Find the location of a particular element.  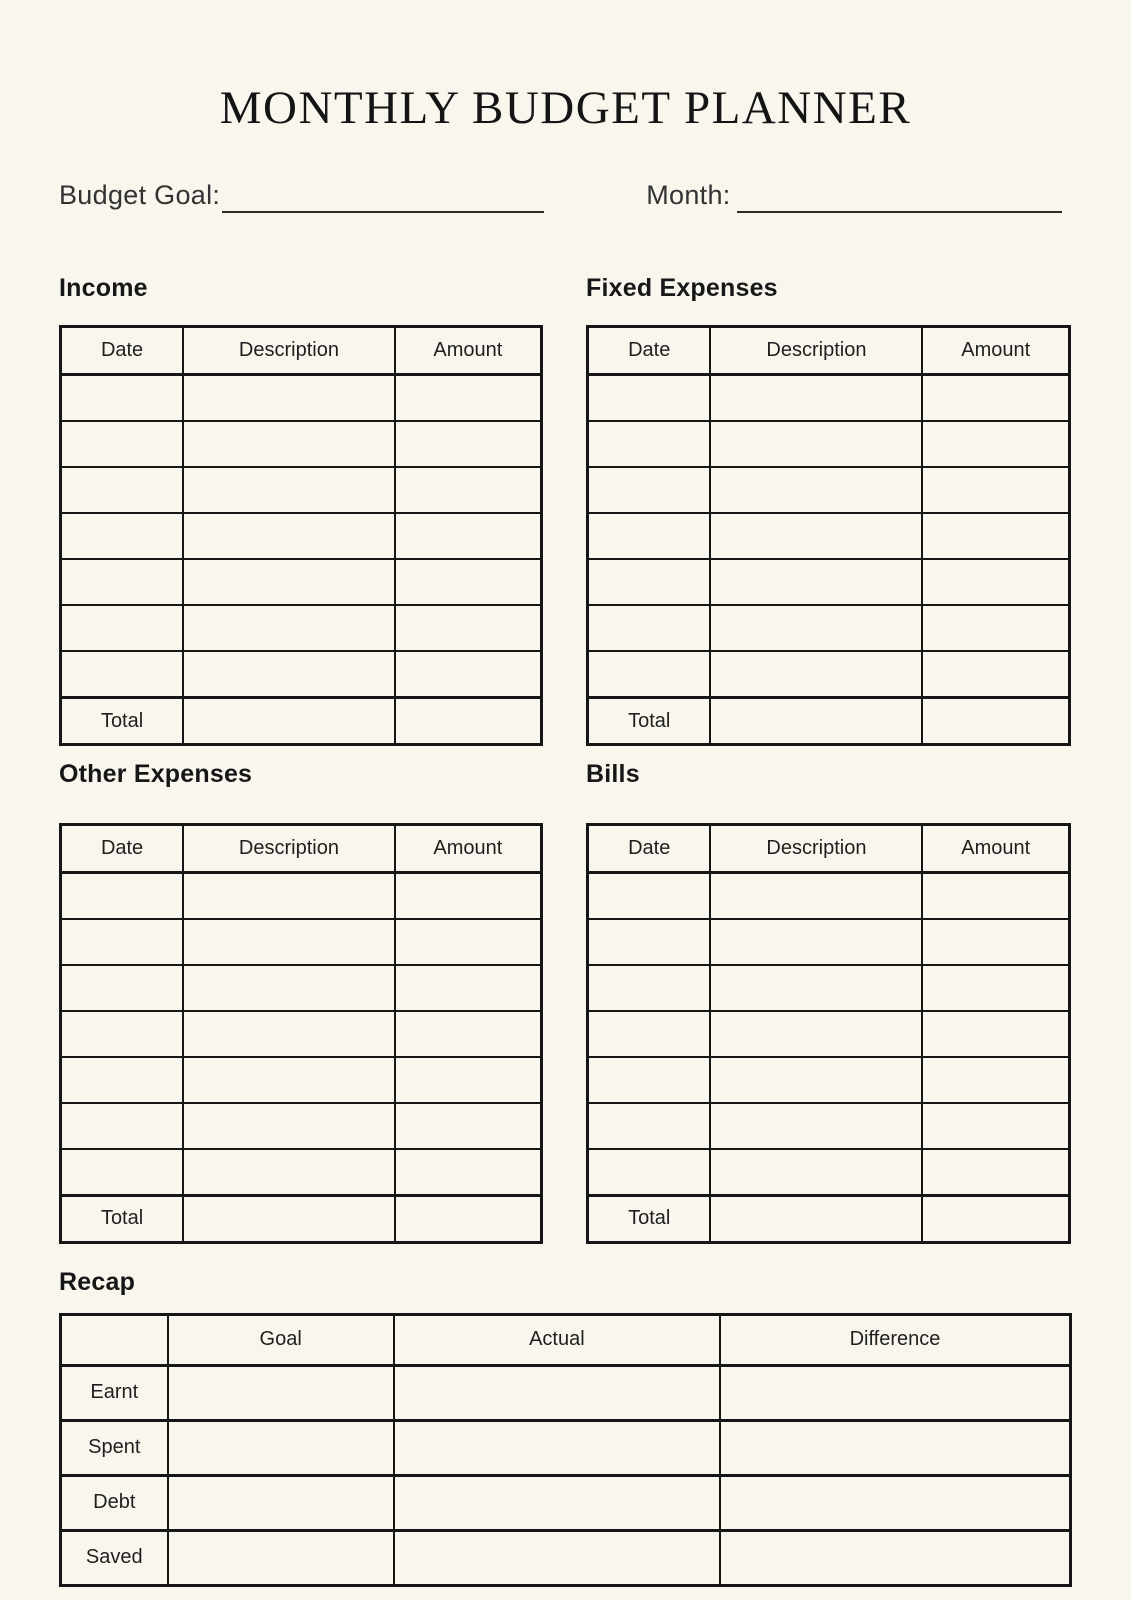

month-input is located at coordinates (899, 211).